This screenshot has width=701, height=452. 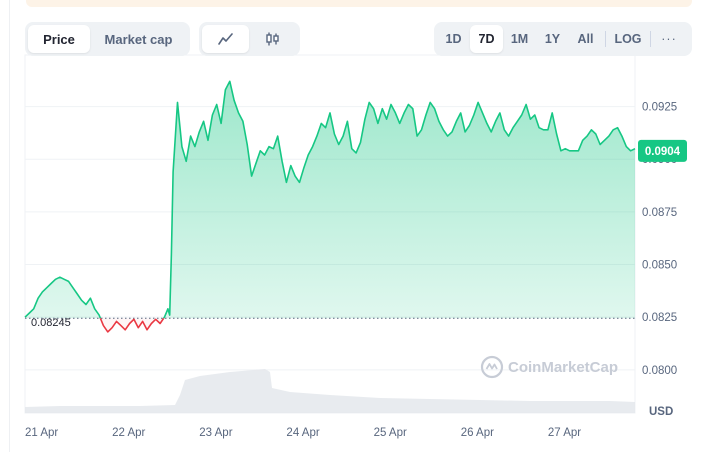 I want to click on x-tick-label: 23 Apr, so click(x=215, y=433).